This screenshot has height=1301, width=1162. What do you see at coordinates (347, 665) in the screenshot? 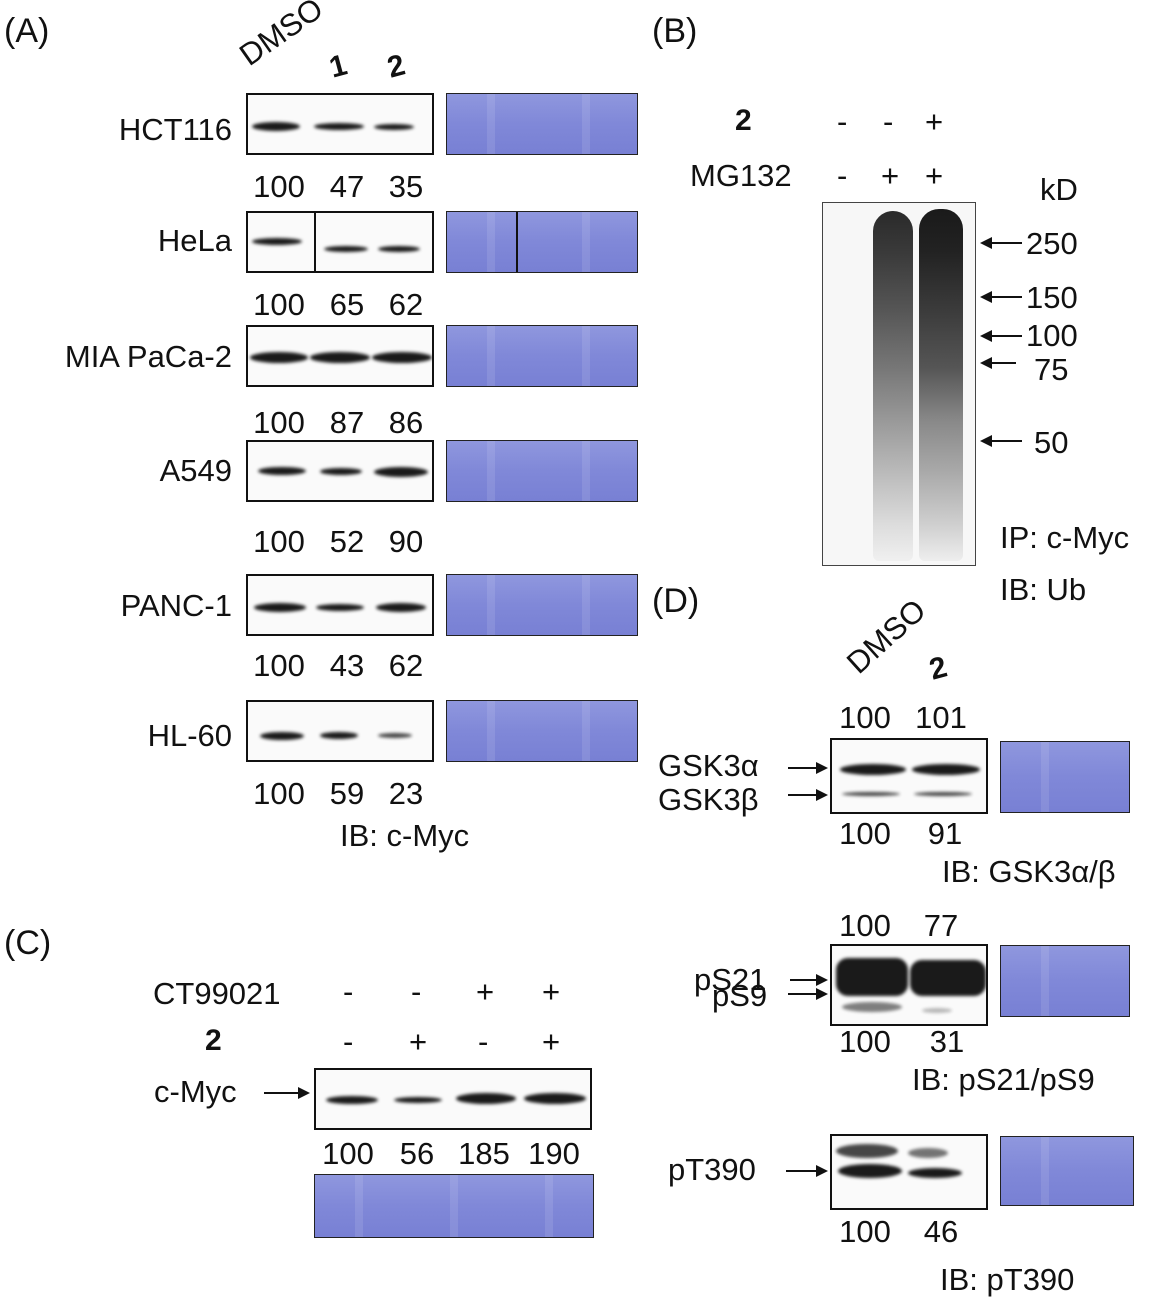
I see `quant-value: 43` at bounding box center [347, 665].